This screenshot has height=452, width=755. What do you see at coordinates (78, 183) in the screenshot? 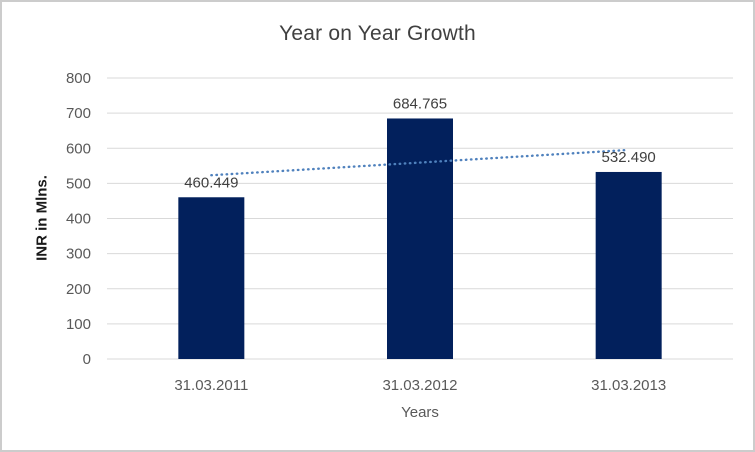
I see `y-tick-label: 500` at bounding box center [78, 183].